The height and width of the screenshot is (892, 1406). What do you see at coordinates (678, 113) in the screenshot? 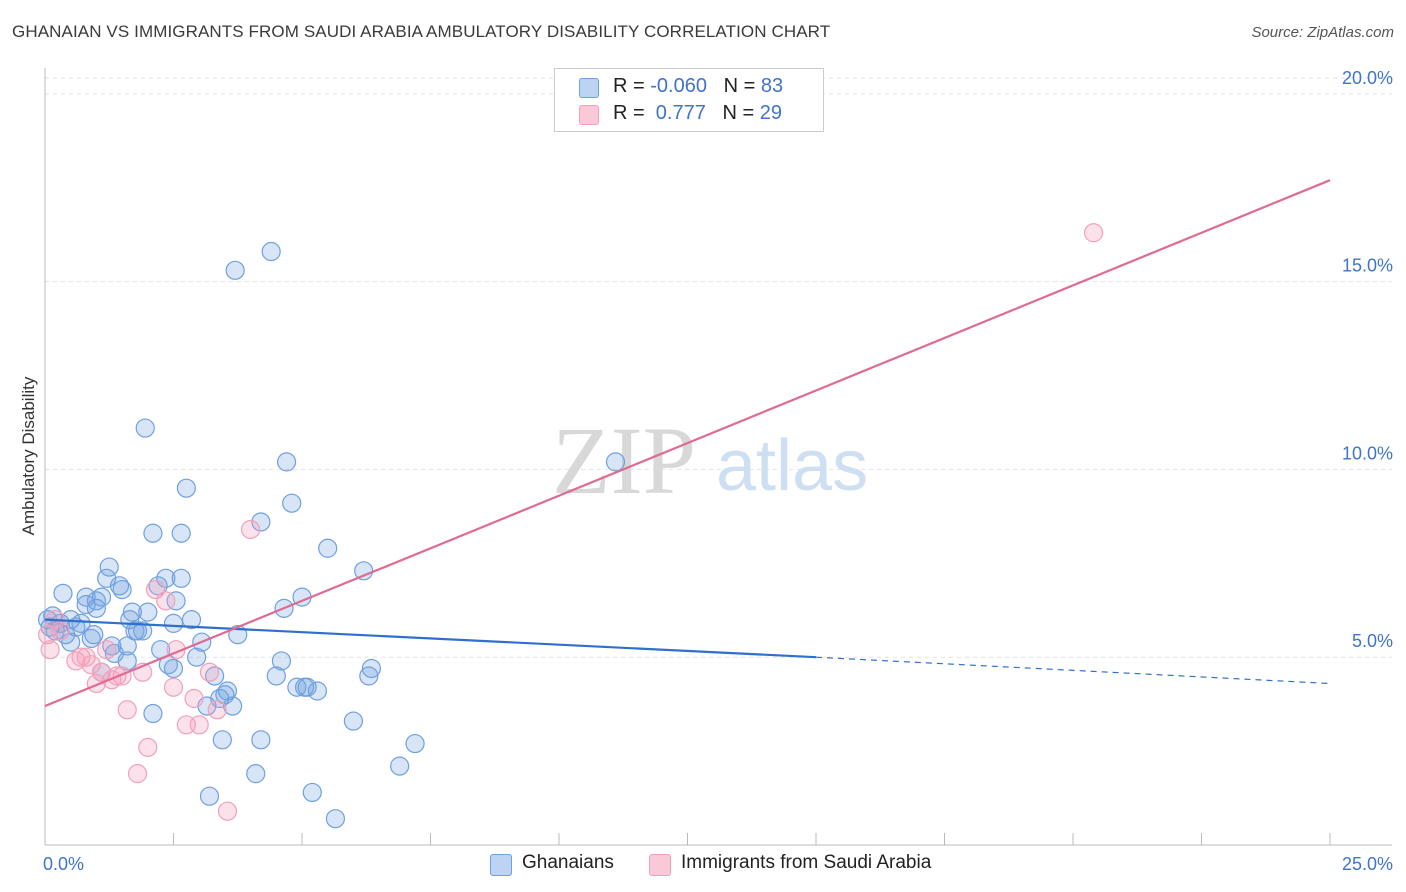
I see `legend-r-value: 0.777` at bounding box center [678, 113].